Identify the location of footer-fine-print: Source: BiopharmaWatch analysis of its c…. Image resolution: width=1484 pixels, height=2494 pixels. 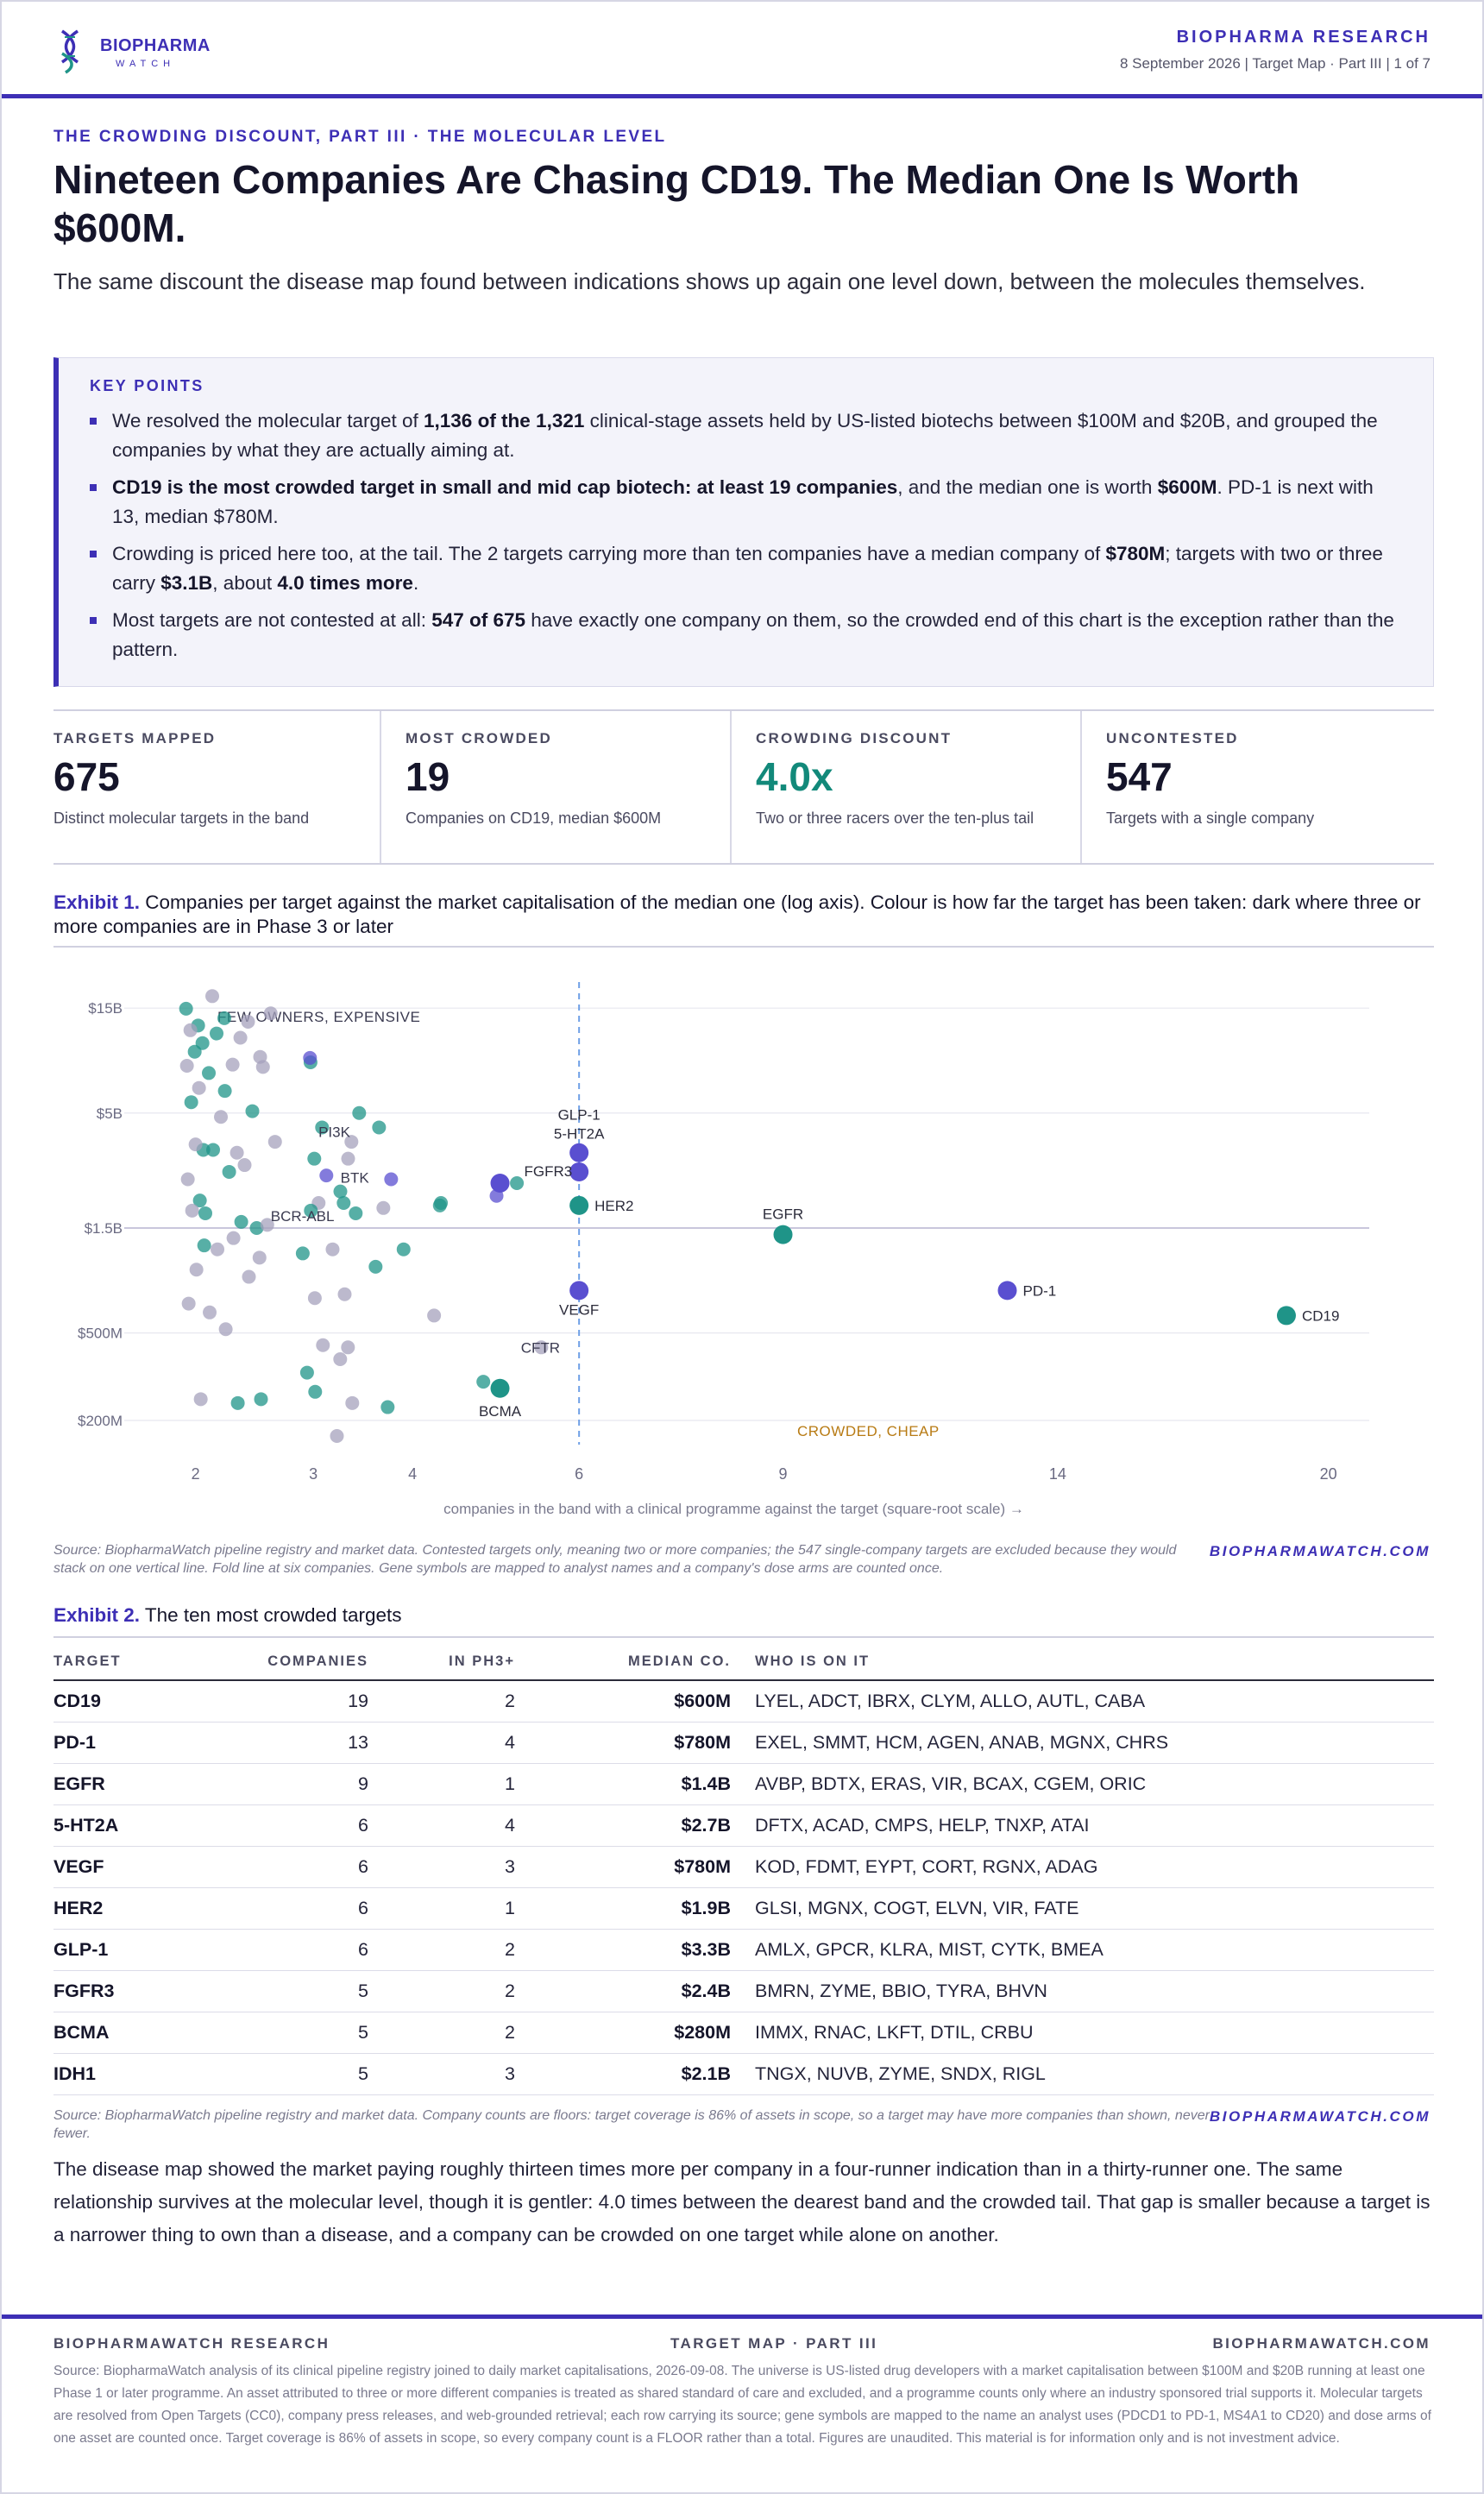
(742, 2405).